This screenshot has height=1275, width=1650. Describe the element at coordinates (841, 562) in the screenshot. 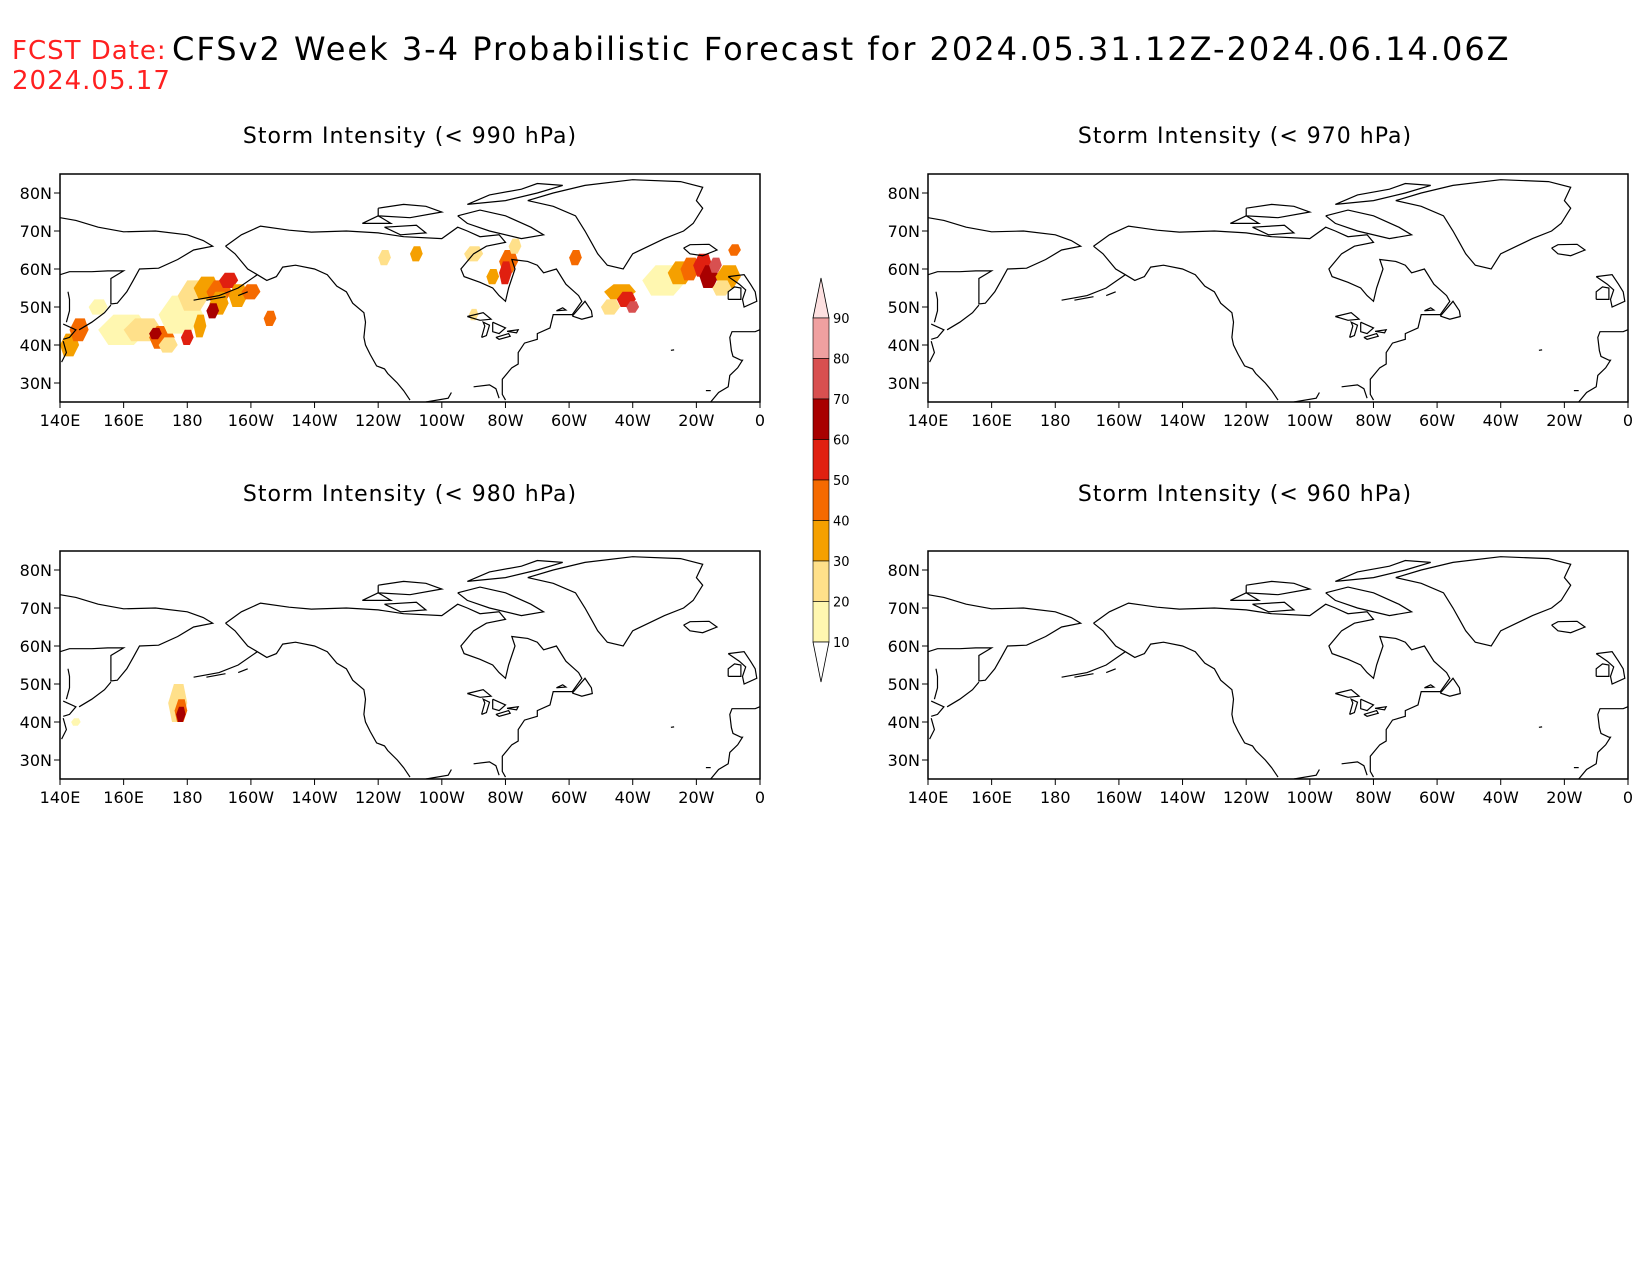

I see `colorbar-label: 30` at that location.